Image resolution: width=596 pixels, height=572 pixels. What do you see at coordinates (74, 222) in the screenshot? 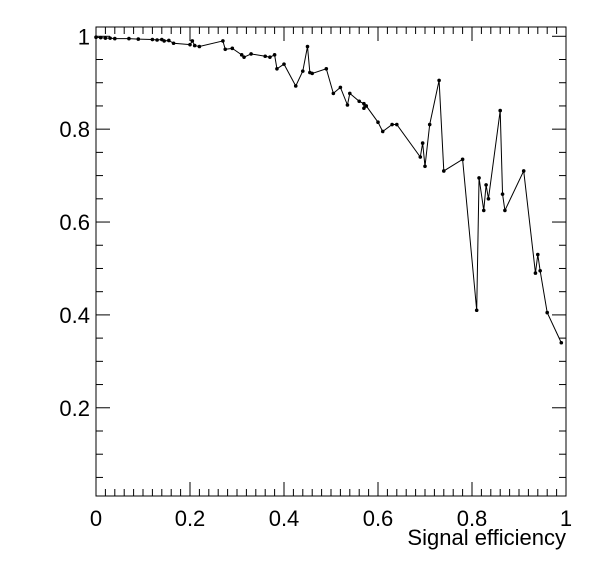
I see `y-tick-label: 0.6` at bounding box center [74, 222].